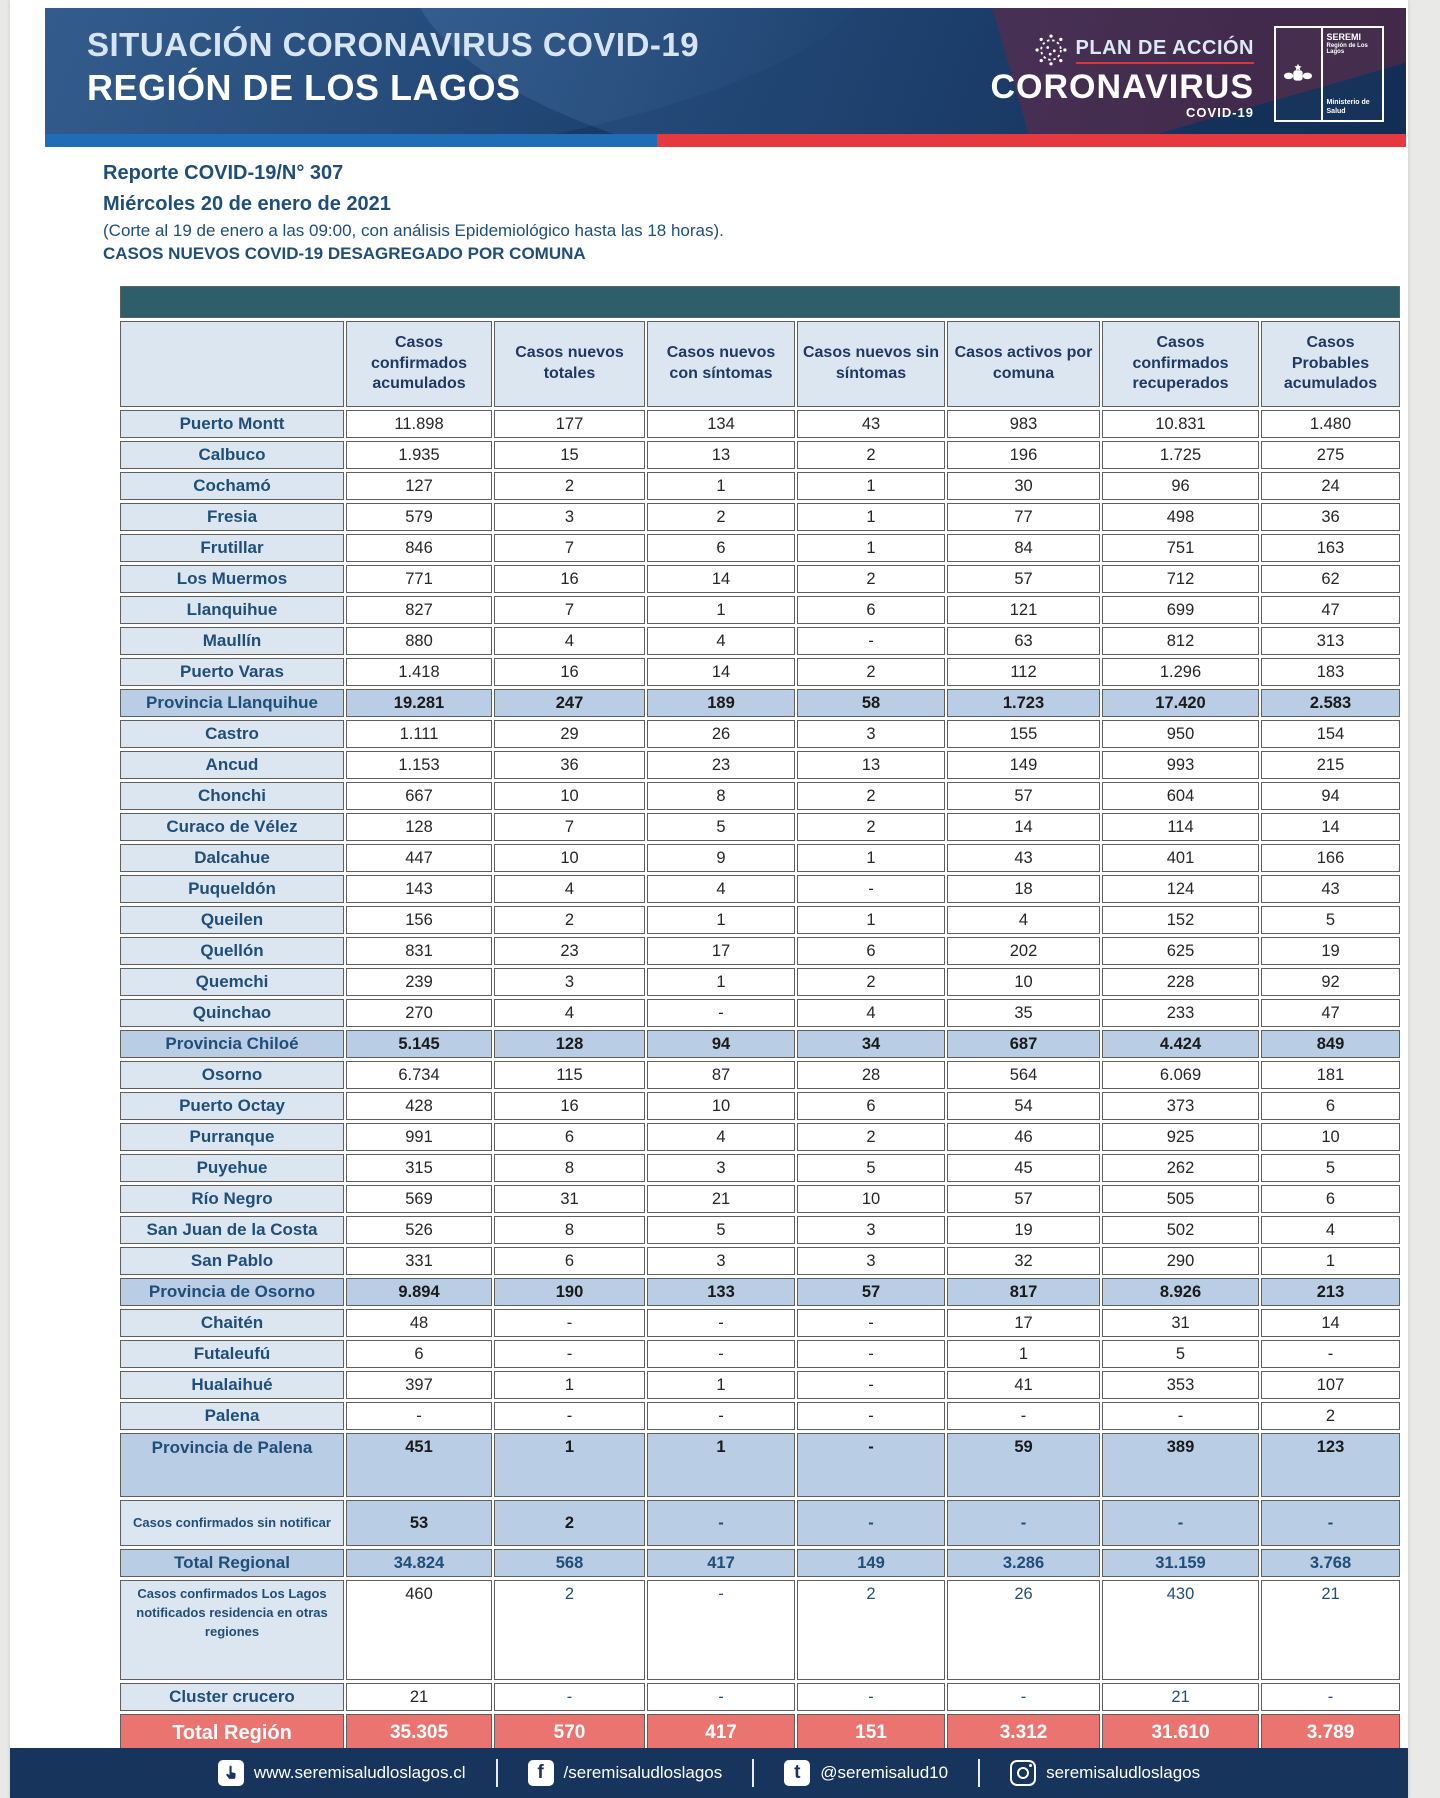  What do you see at coordinates (1050, 50) in the screenshot?
I see `virus-icon` at bounding box center [1050, 50].